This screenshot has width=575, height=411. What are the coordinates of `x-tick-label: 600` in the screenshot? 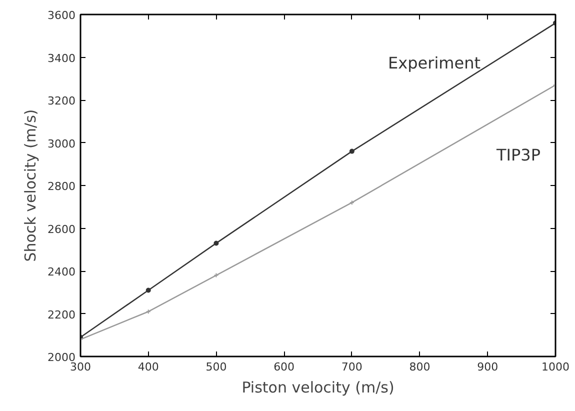 It's located at (284, 367).